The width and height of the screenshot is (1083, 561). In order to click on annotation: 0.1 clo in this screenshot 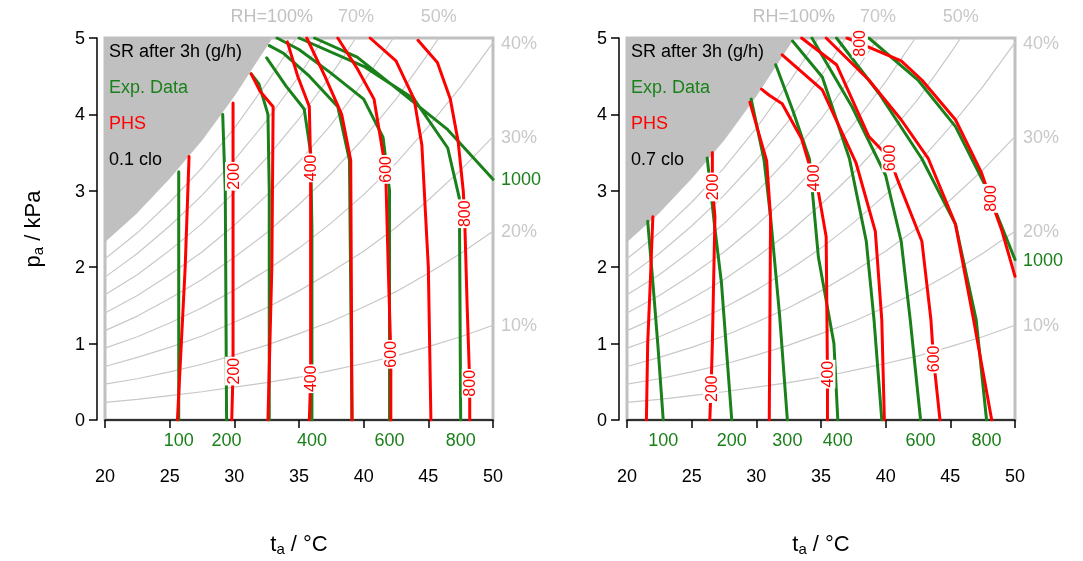, I will do `click(136, 159)`.